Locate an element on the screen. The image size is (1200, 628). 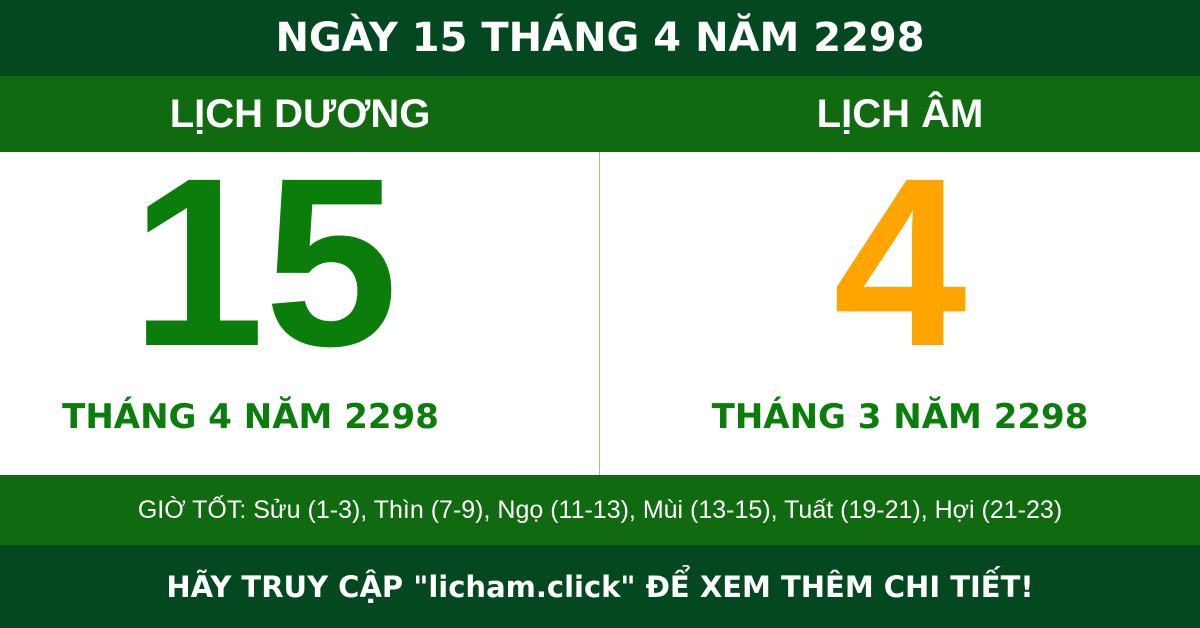
solar-month-year: THÁNG 4 NĂM 2298 is located at coordinates (250, 417).